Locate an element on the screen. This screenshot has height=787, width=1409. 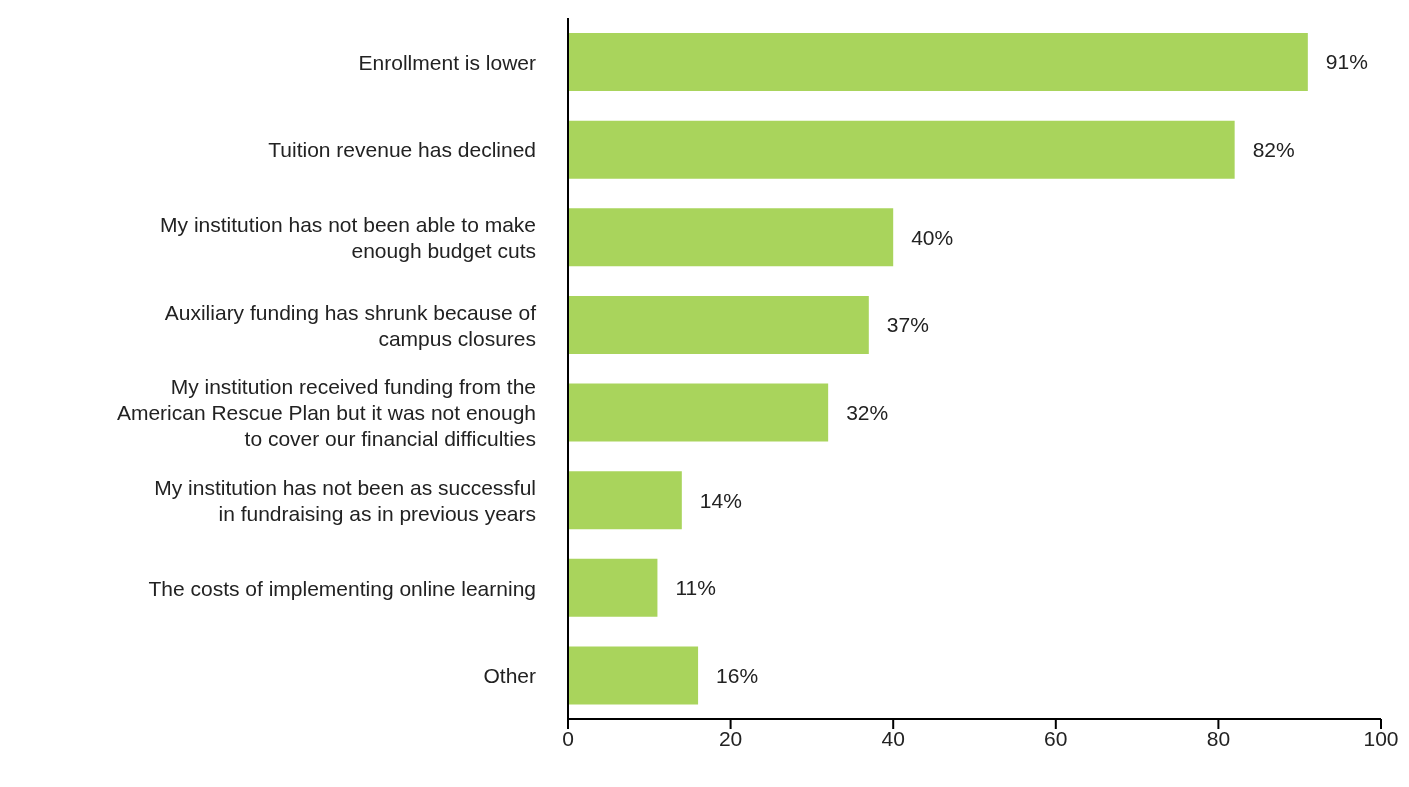
x-tick-label: 100 is located at coordinates (1381, 738).